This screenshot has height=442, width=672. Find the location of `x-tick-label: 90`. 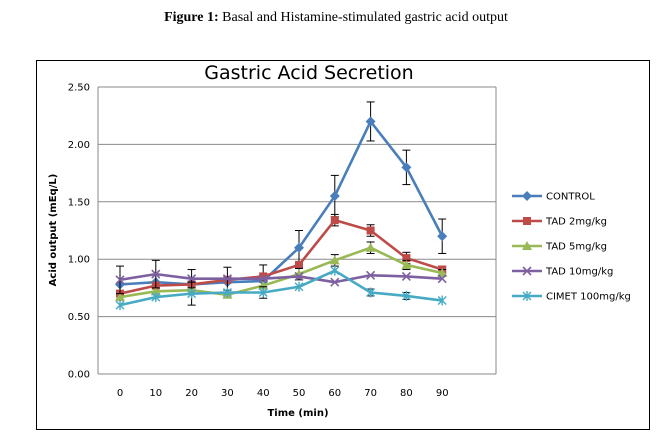

x-tick-label: 90 is located at coordinates (442, 393).